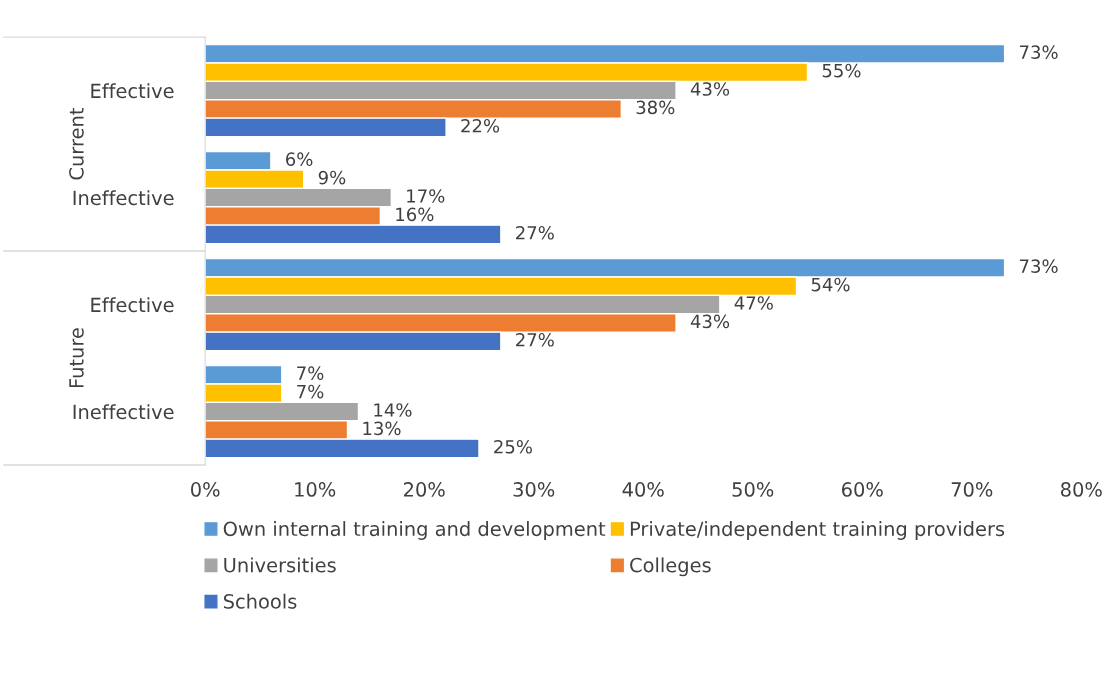 The width and height of the screenshot is (1109, 674). I want to click on legend-label: Own internal training and development, so click(414, 530).